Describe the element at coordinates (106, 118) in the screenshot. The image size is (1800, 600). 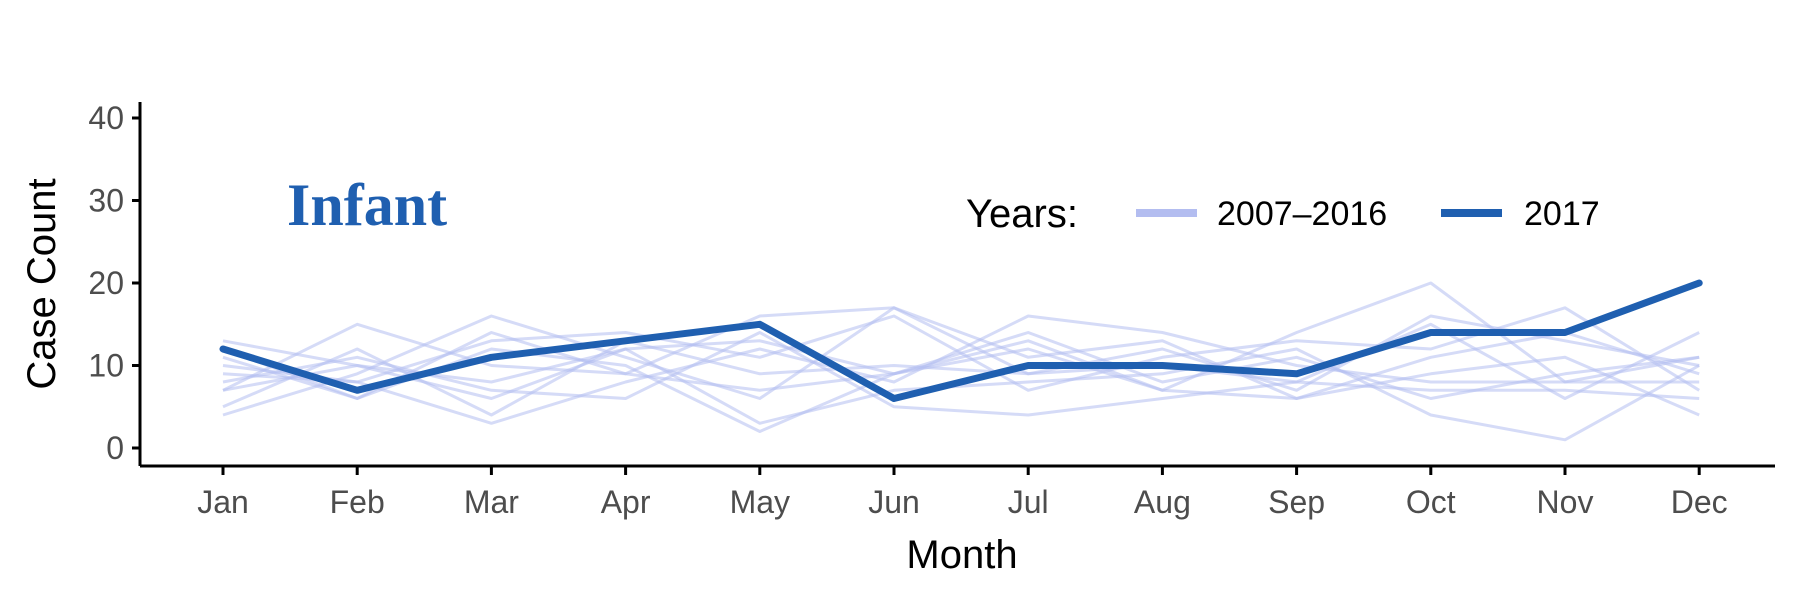
I see `y-tick-label-40: 40` at that location.